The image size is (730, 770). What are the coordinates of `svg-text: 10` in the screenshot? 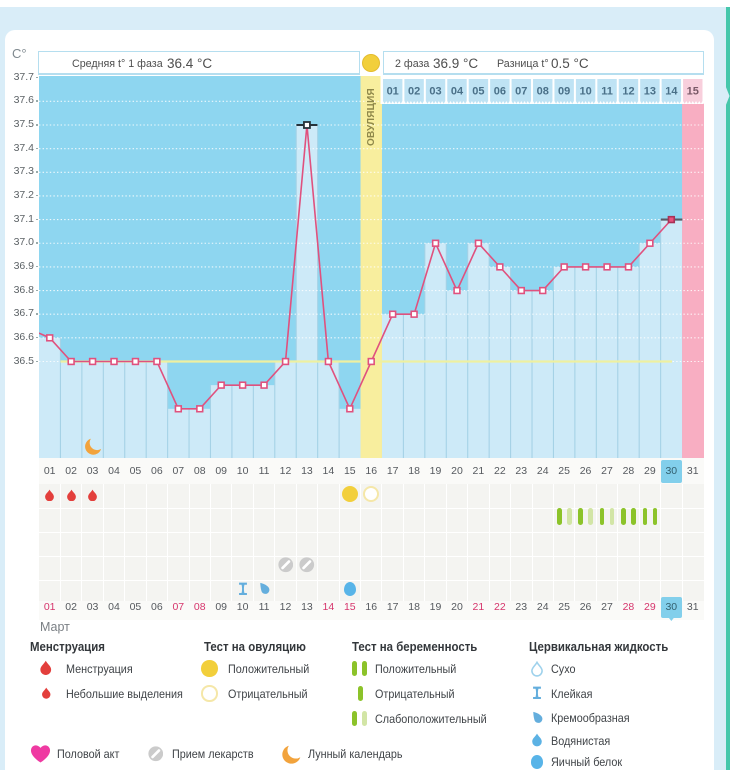 It's located at (585, 91).